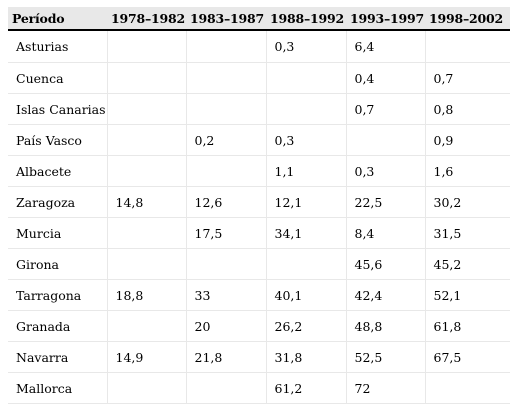 This screenshot has width=518, height=407. I want to click on row-label: Navarra, so click(57, 357).